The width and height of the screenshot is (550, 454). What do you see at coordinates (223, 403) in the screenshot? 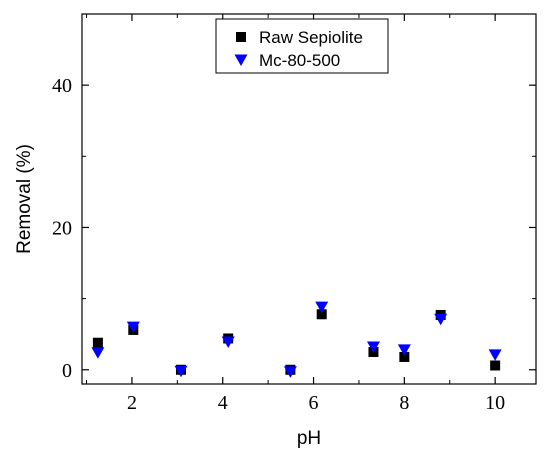
I see `x-tick-label: 4` at bounding box center [223, 403].